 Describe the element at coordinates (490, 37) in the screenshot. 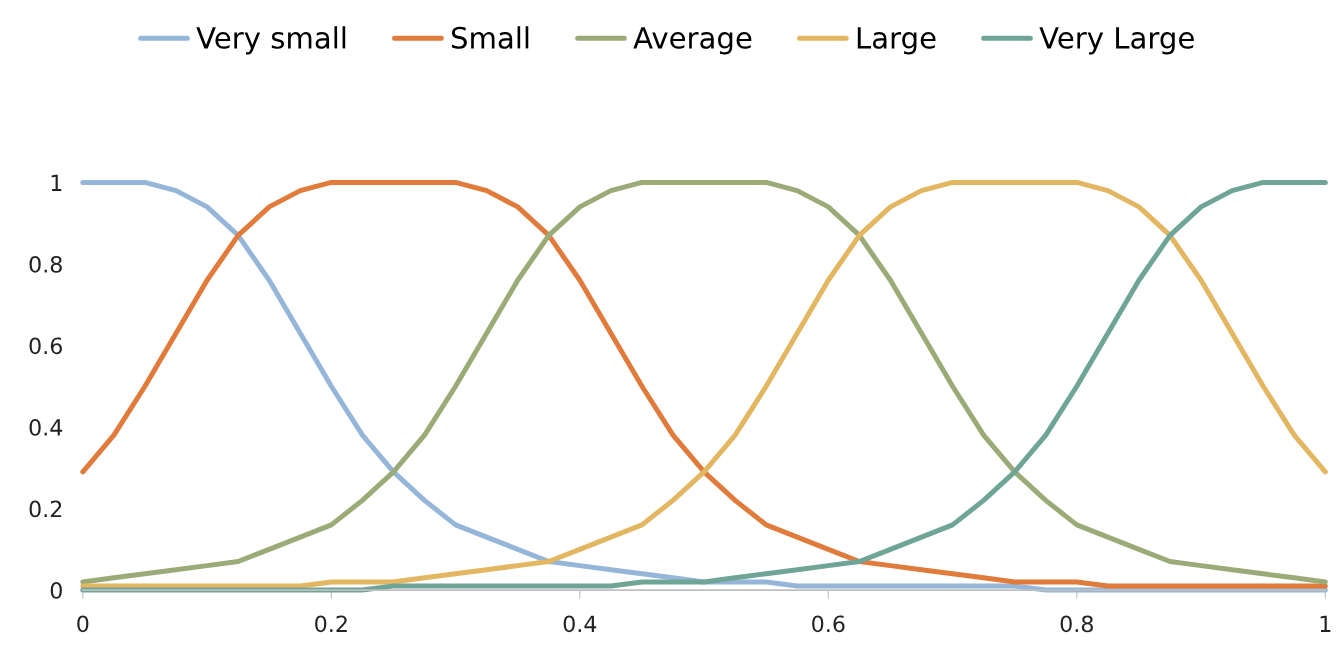

I see `legend-label: Small` at that location.